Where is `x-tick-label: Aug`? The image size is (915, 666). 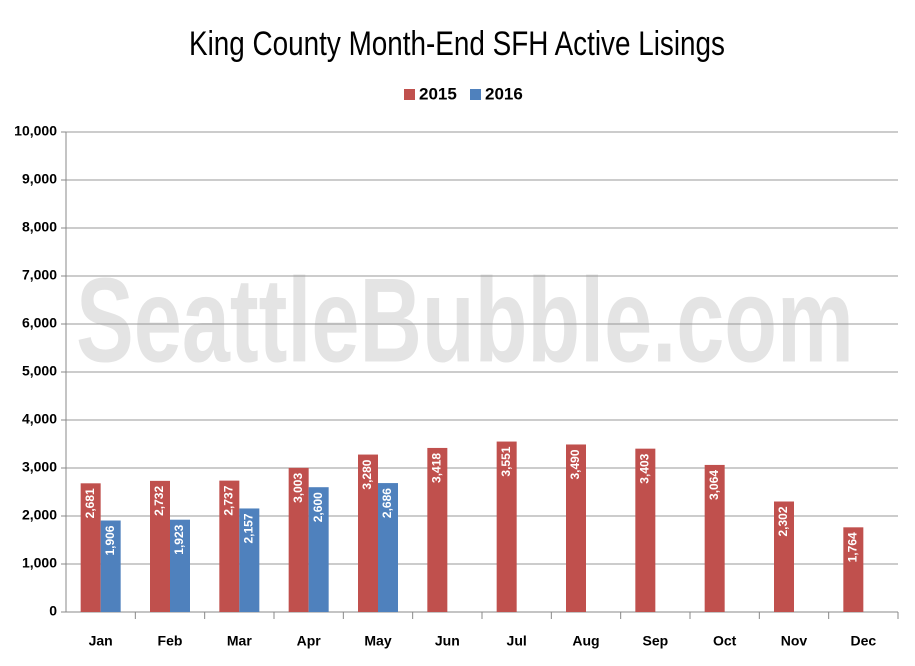
x-tick-label: Aug is located at coordinates (585, 641).